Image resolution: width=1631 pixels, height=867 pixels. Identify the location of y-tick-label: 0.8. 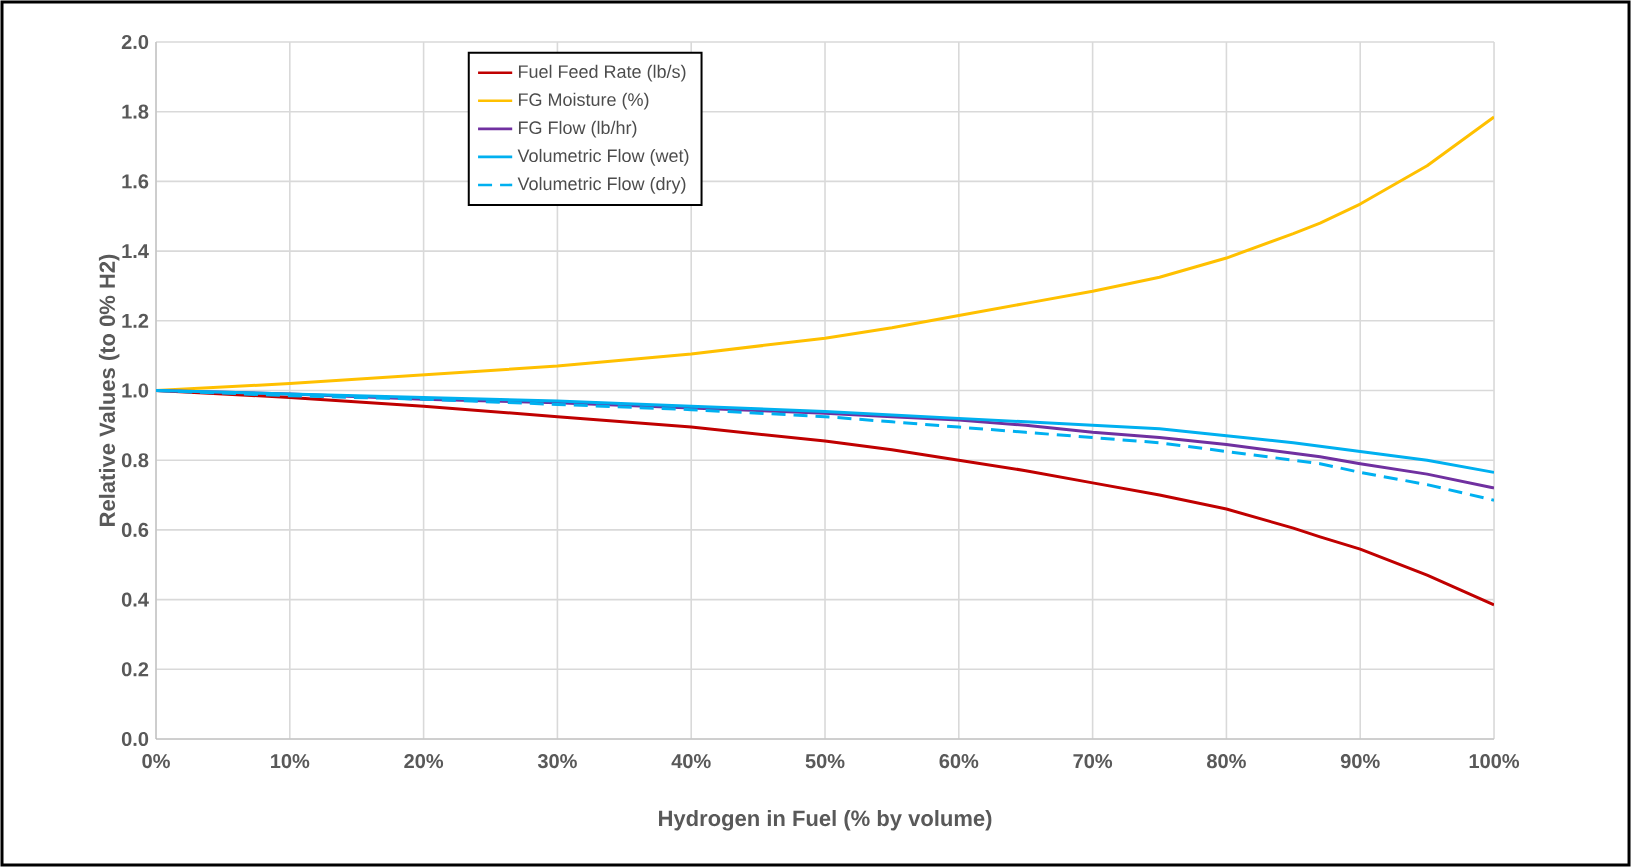
(135, 460).